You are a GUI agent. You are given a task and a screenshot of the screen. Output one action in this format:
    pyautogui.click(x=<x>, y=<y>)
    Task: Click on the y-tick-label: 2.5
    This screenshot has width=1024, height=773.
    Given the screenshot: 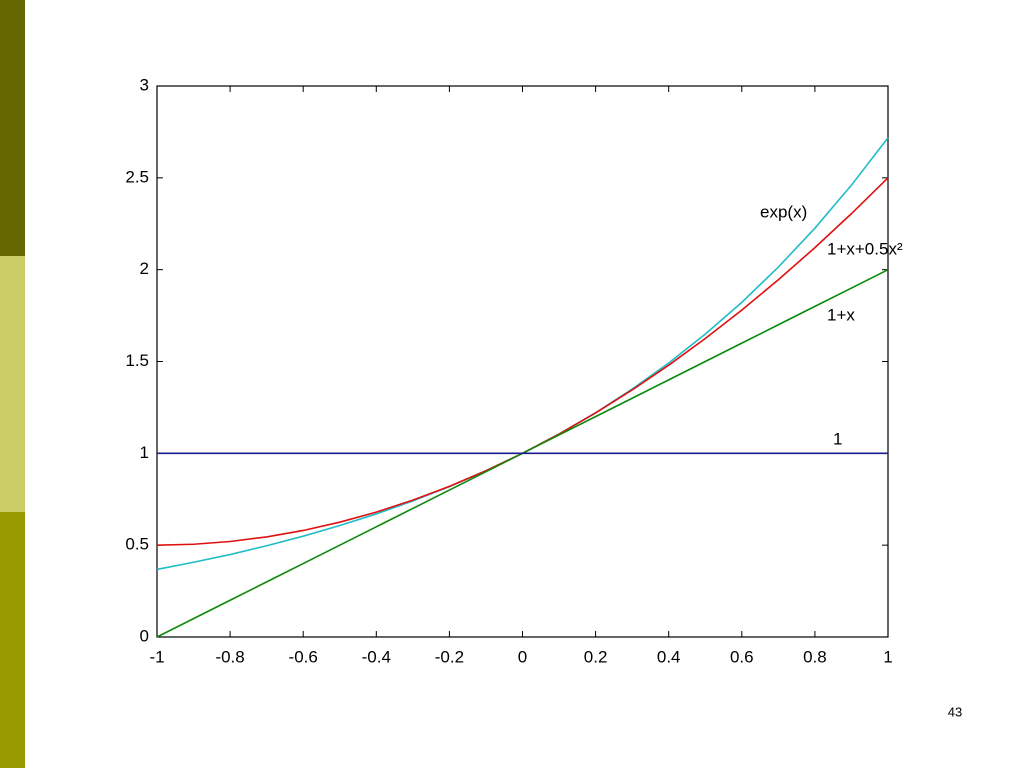 What is the action you would take?
    pyautogui.click(x=137, y=176)
    